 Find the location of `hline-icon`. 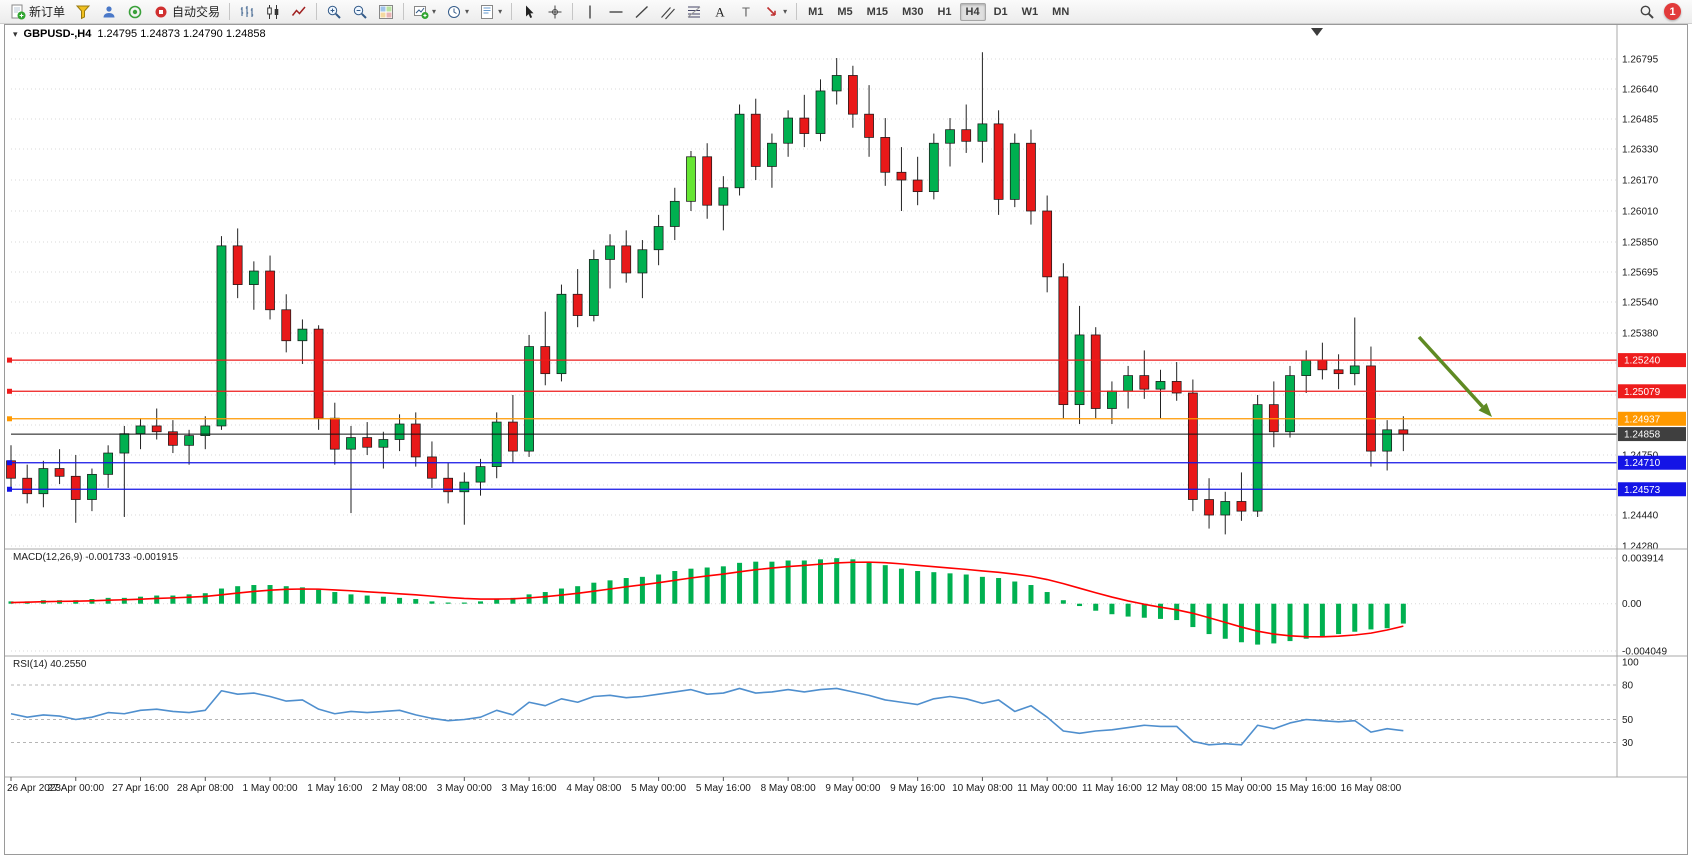

hline-icon is located at coordinates (616, 11).